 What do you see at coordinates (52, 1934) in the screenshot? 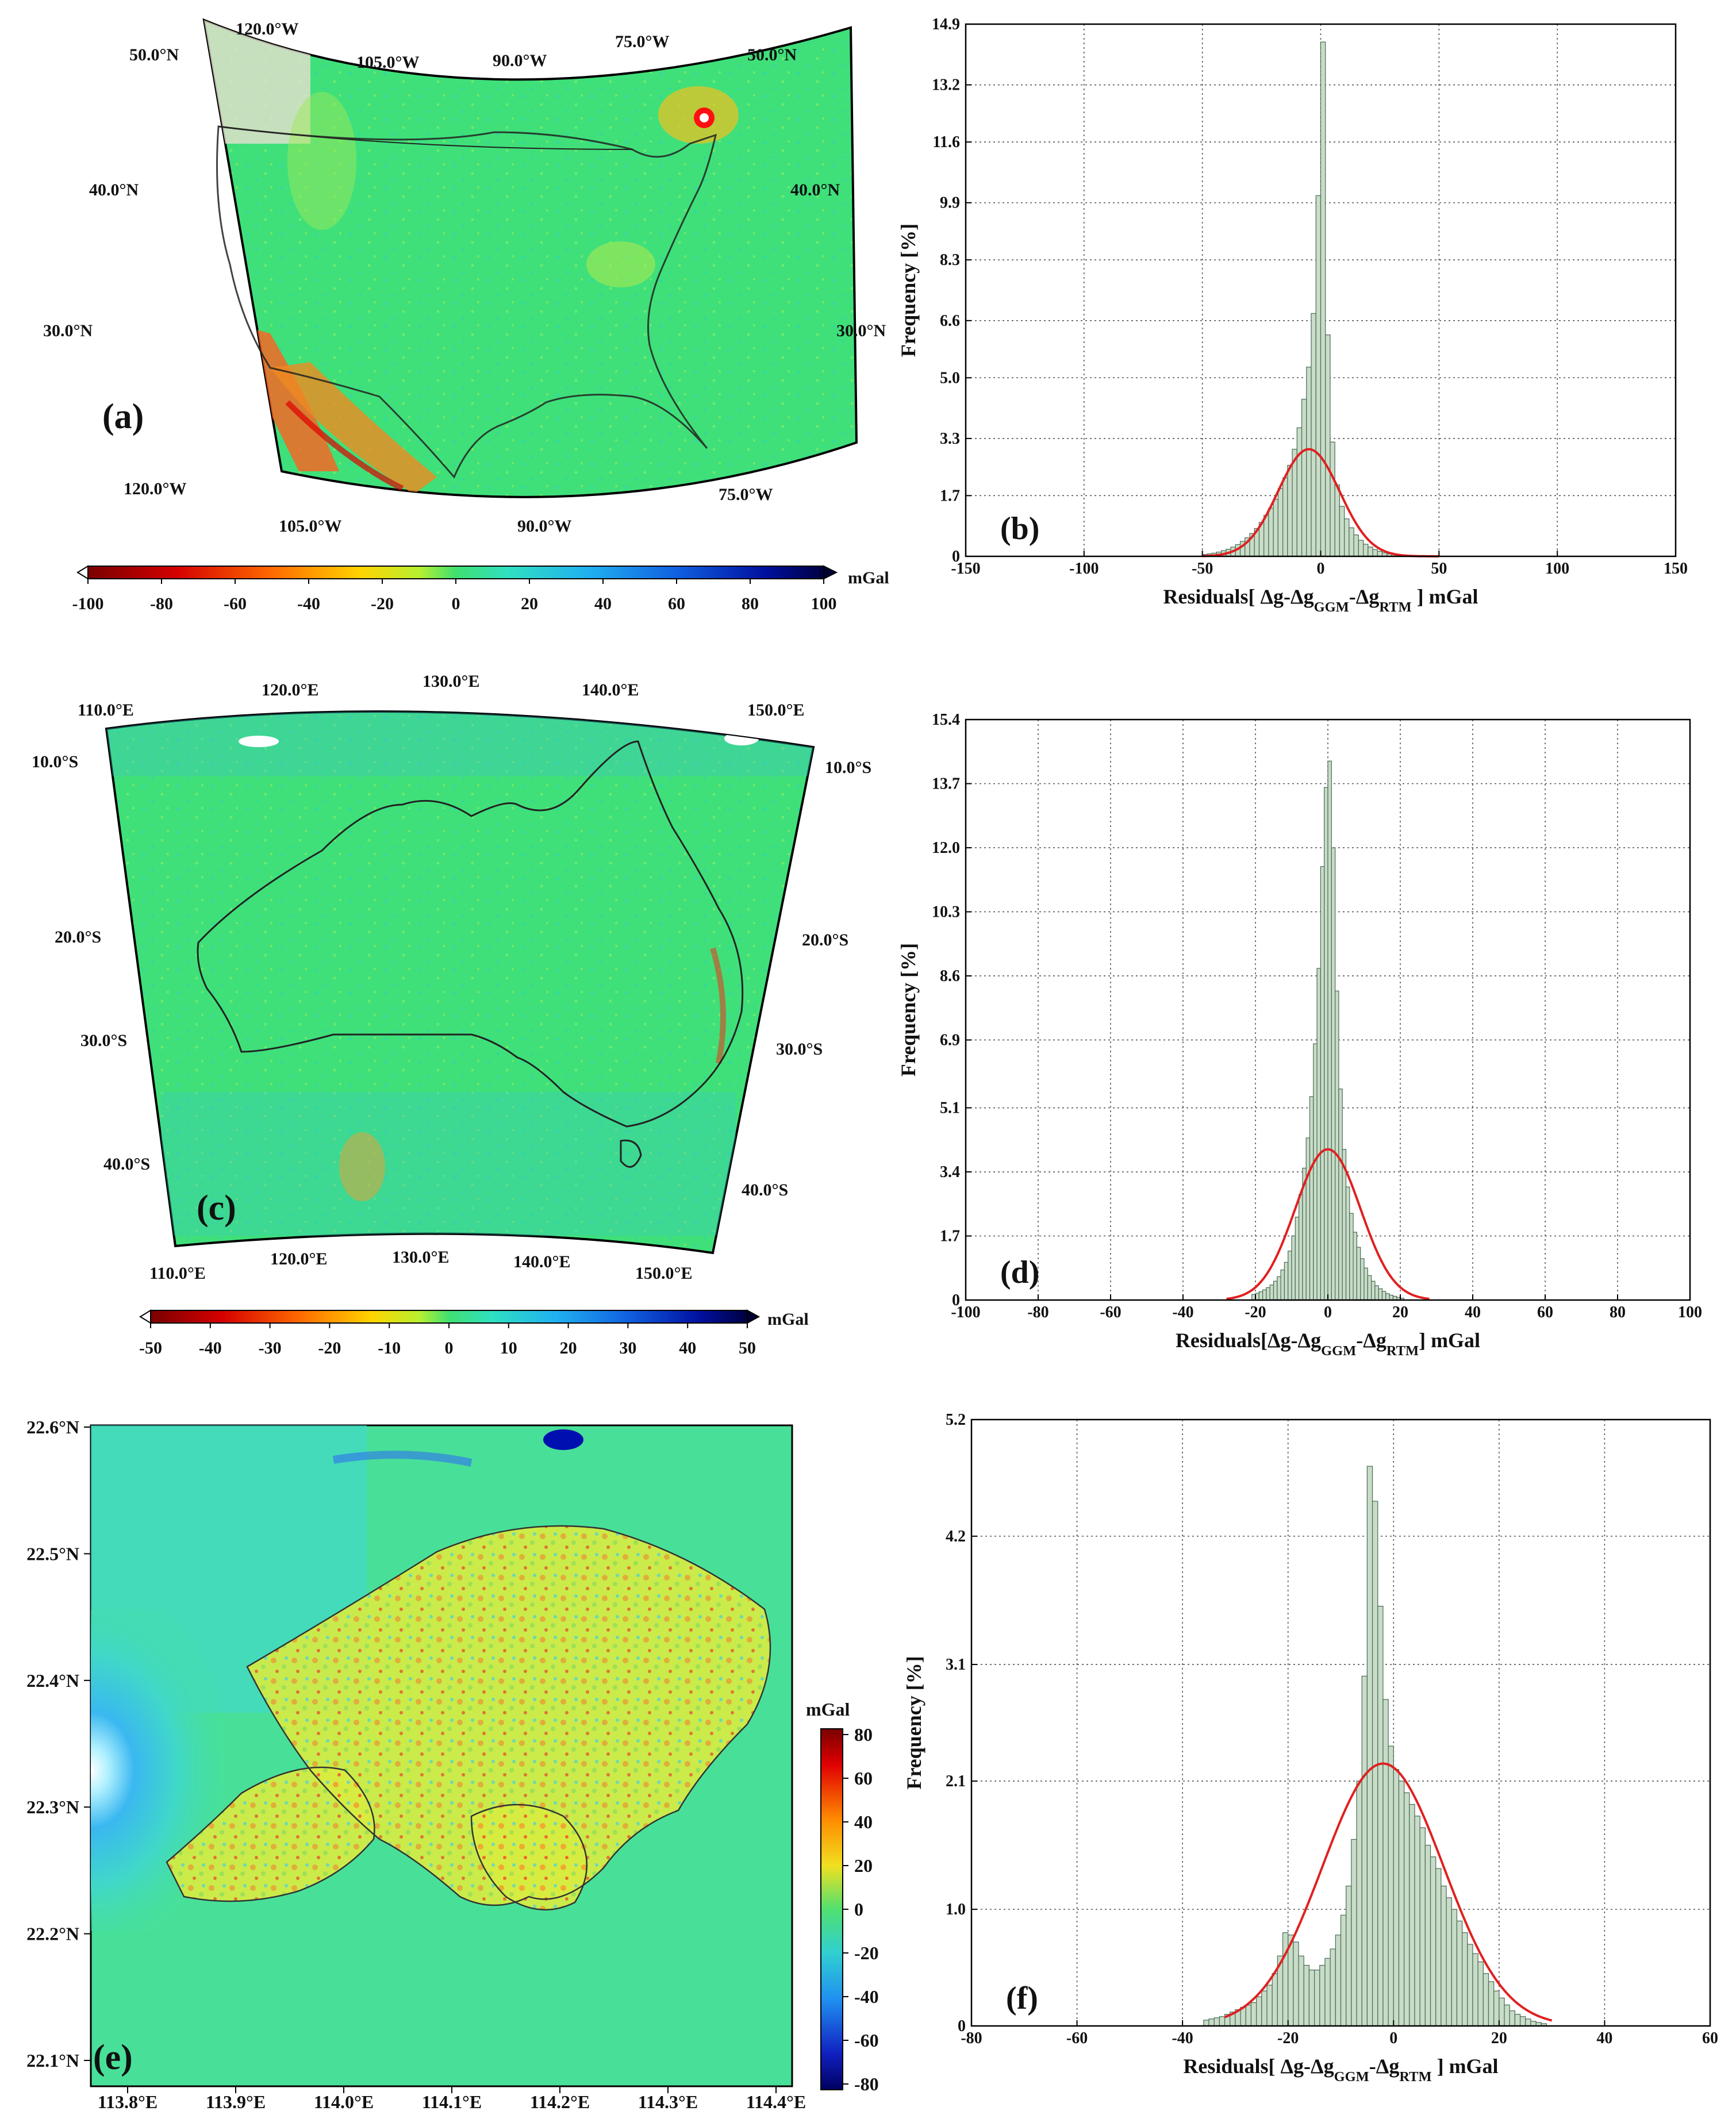
I see `map-e-lat-label: 22.2°N` at bounding box center [52, 1934].